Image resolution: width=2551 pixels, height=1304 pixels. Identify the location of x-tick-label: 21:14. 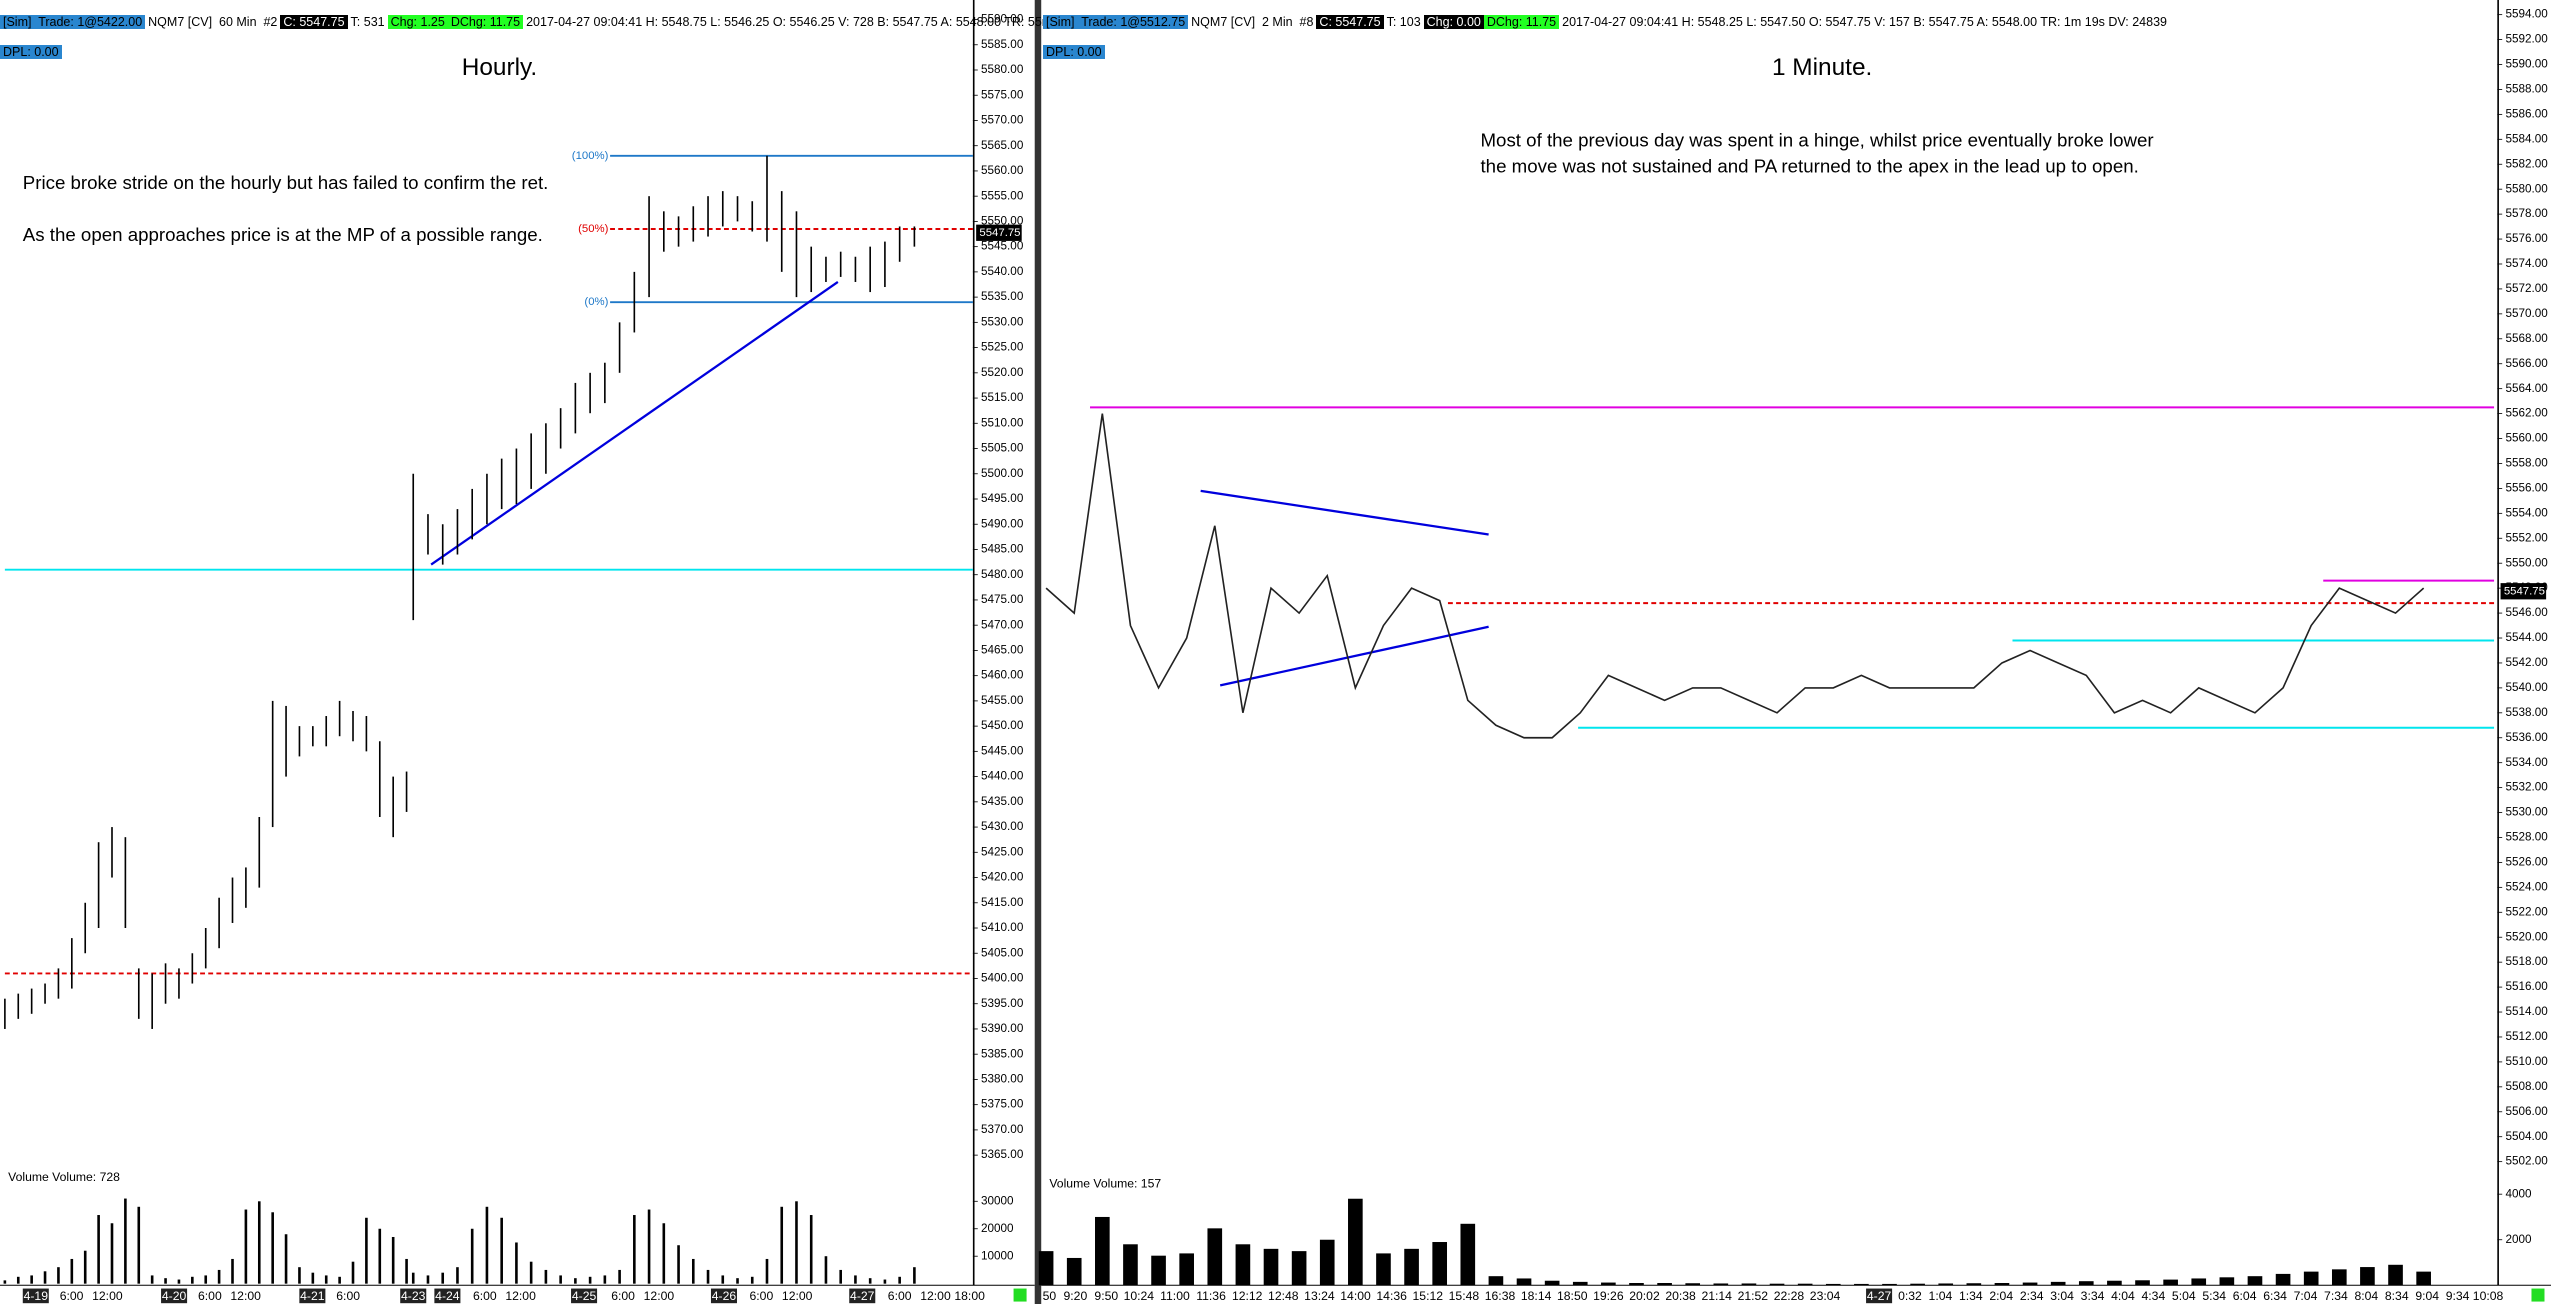
(1716, 1296).